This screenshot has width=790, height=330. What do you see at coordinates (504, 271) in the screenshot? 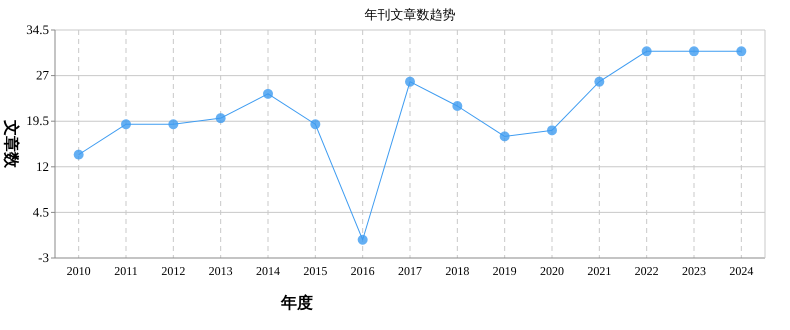
I see `x-tick-label: 2019` at bounding box center [504, 271].